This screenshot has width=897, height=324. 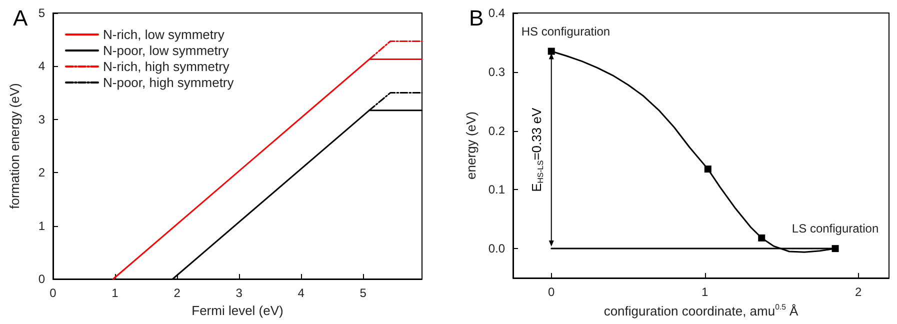 What do you see at coordinates (301, 293) in the screenshot?
I see `x-tick-label: 4` at bounding box center [301, 293].